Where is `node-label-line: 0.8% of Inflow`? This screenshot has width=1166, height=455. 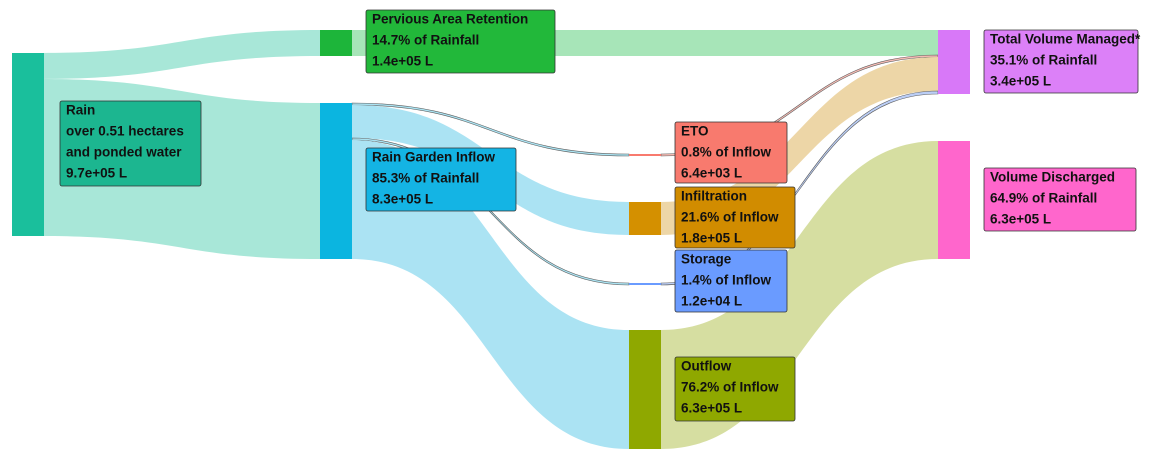
node-label-line: 0.8% of Inflow is located at coordinates (726, 152).